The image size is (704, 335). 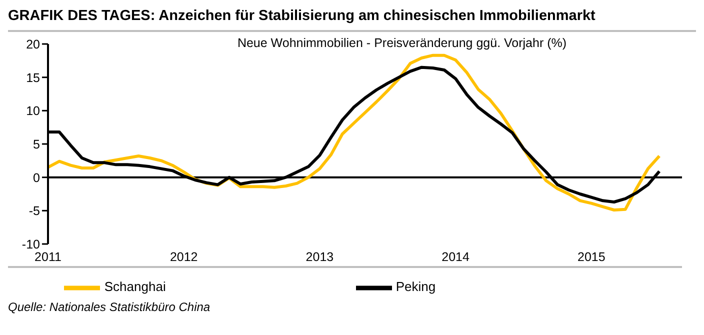 What do you see at coordinates (33, 44) in the screenshot?
I see `y-tick-label: 20` at bounding box center [33, 44].